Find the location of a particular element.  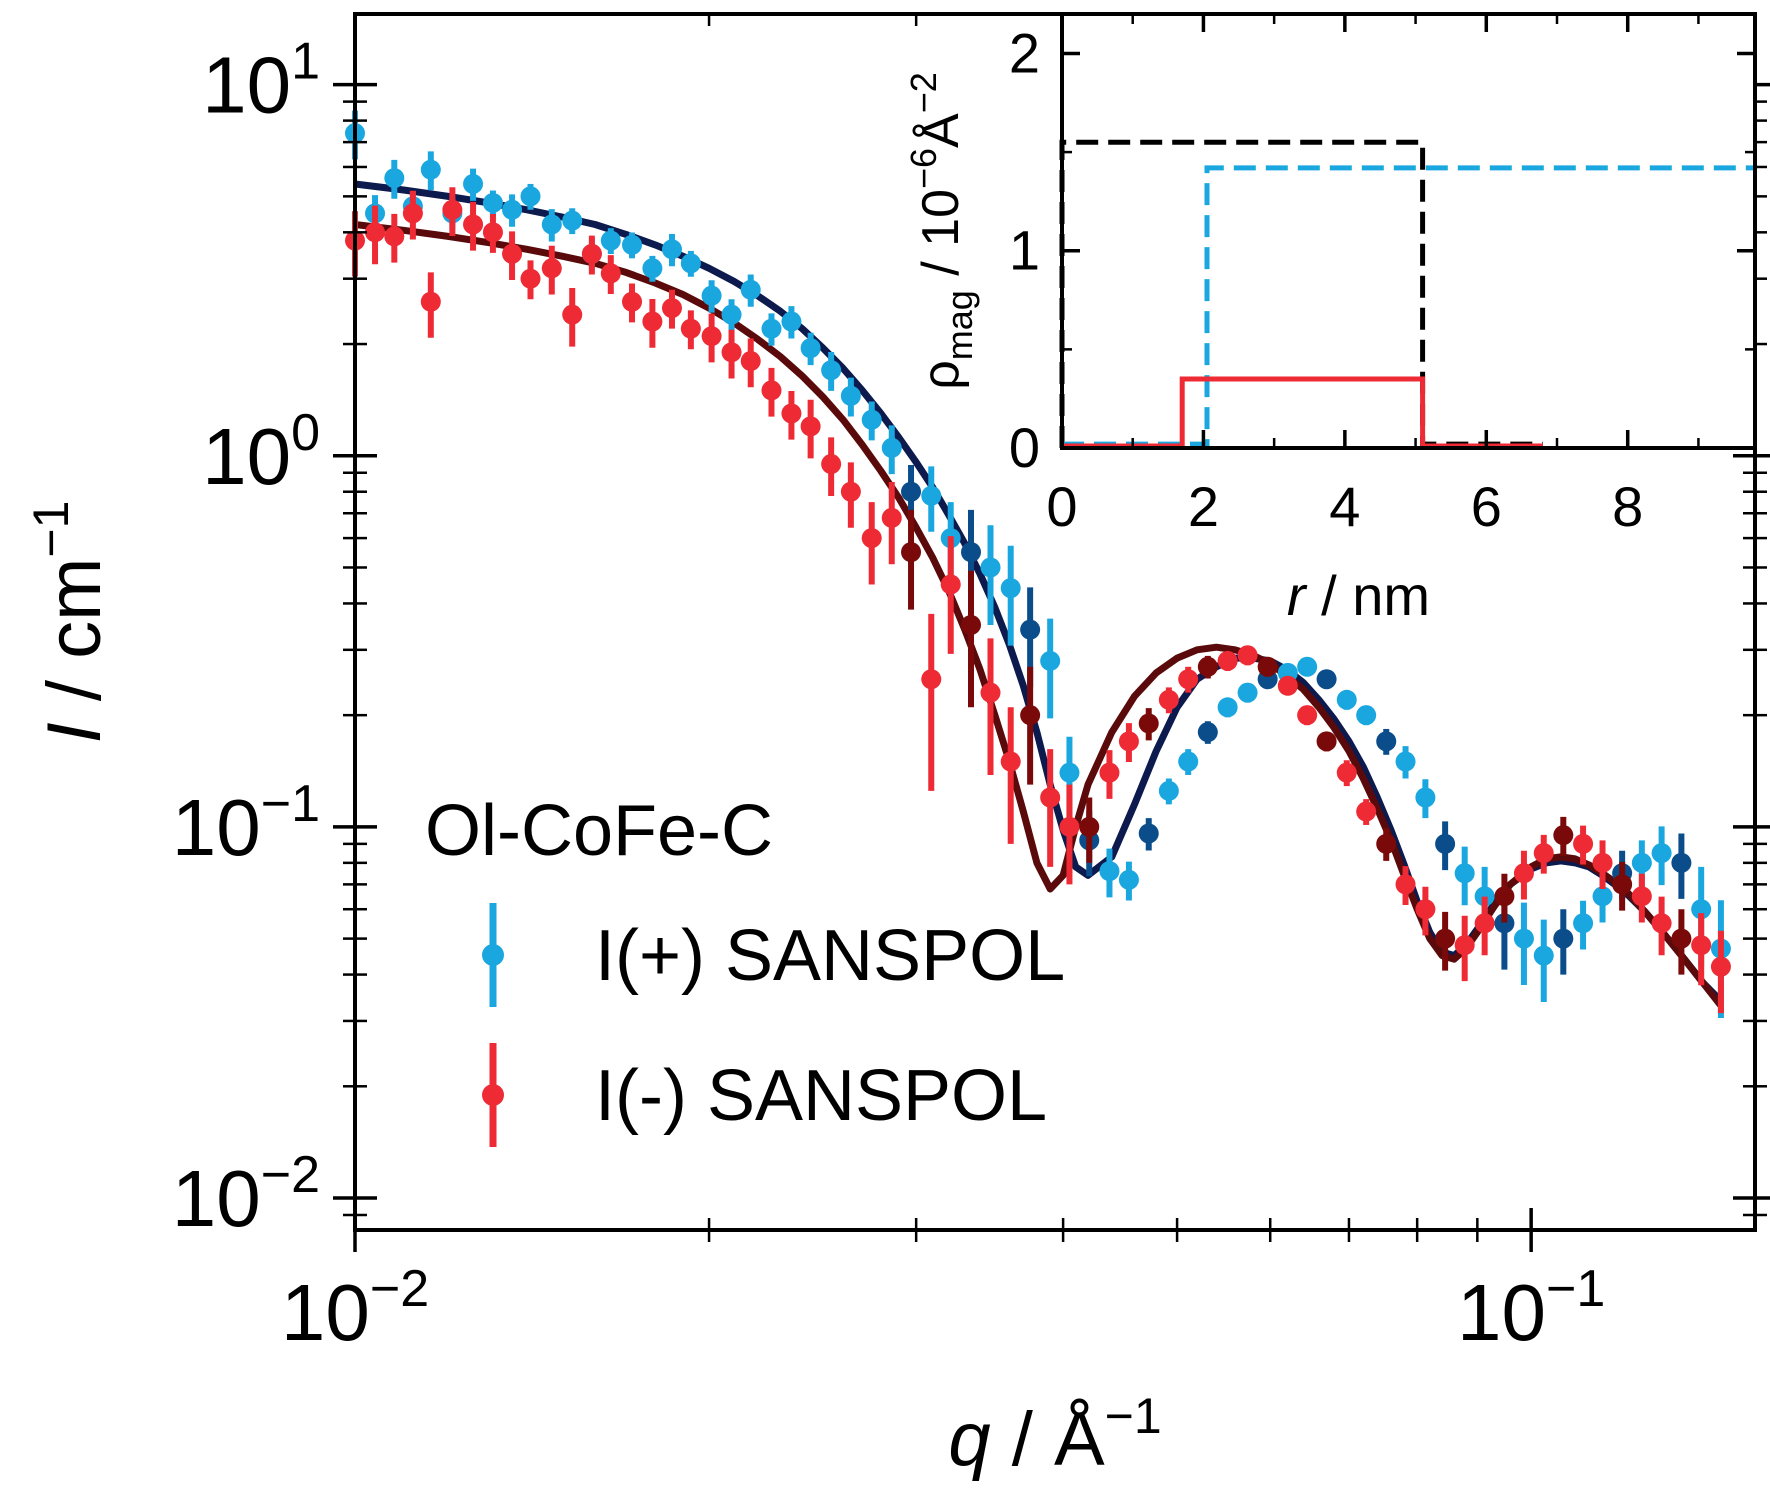

x-axis-variable: q is located at coordinates (969, 1439).